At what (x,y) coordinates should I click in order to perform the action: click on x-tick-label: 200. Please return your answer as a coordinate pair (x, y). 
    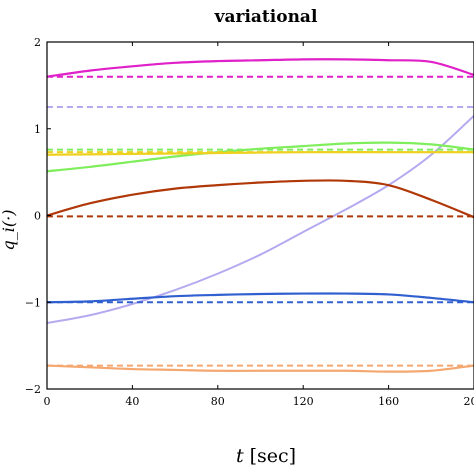
    Looking at the image, I should click on (469, 401).